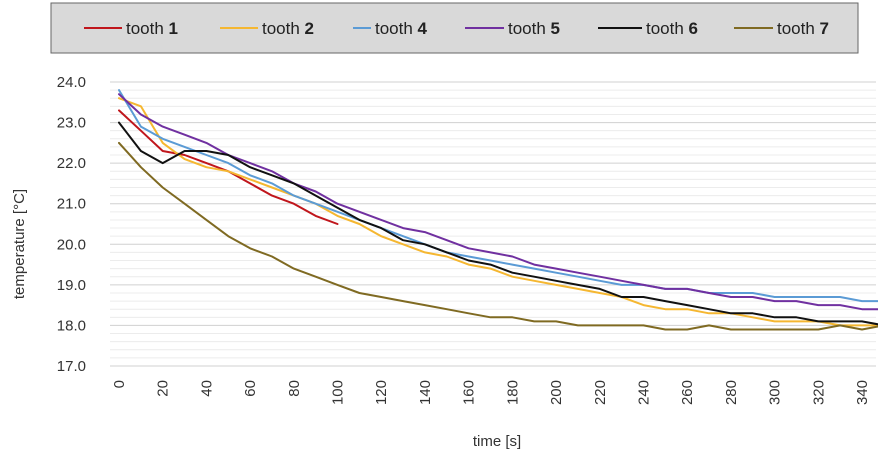 Image resolution: width=878 pixels, height=452 pixels. Describe the element at coordinates (555, 28) in the screenshot. I see `legend-number: 5` at that location.